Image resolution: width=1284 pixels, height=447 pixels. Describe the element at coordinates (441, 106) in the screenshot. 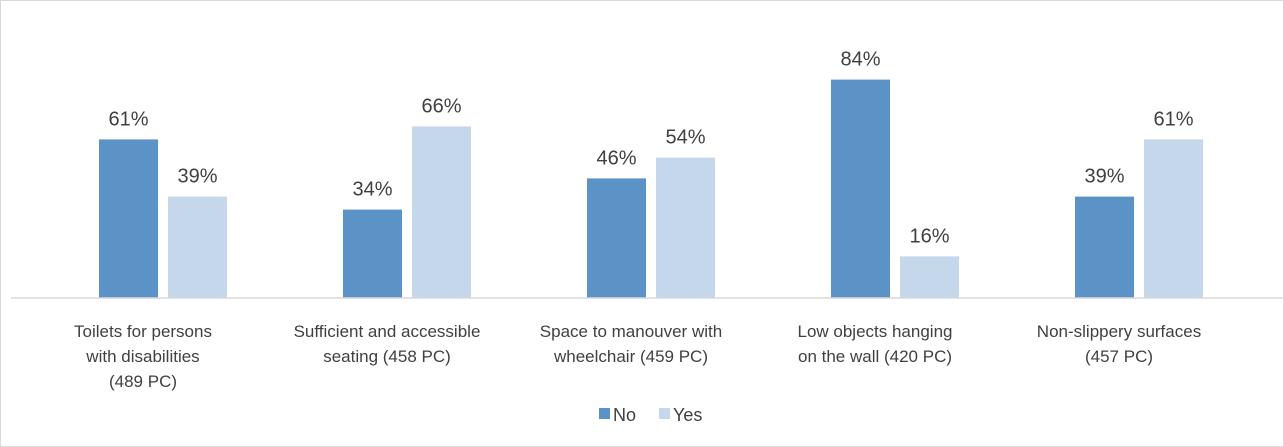

I see `value-label-yes-1: 66%` at that location.